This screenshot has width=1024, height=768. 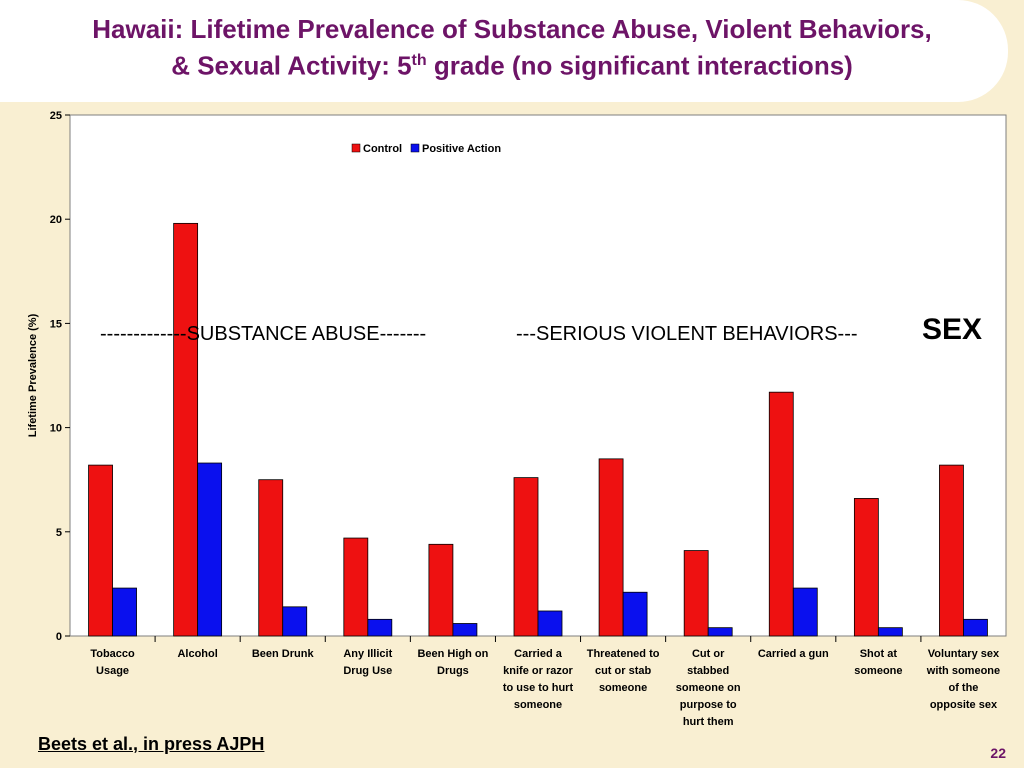 I want to click on x-tick-label-line: someone on, so click(x=708, y=688).